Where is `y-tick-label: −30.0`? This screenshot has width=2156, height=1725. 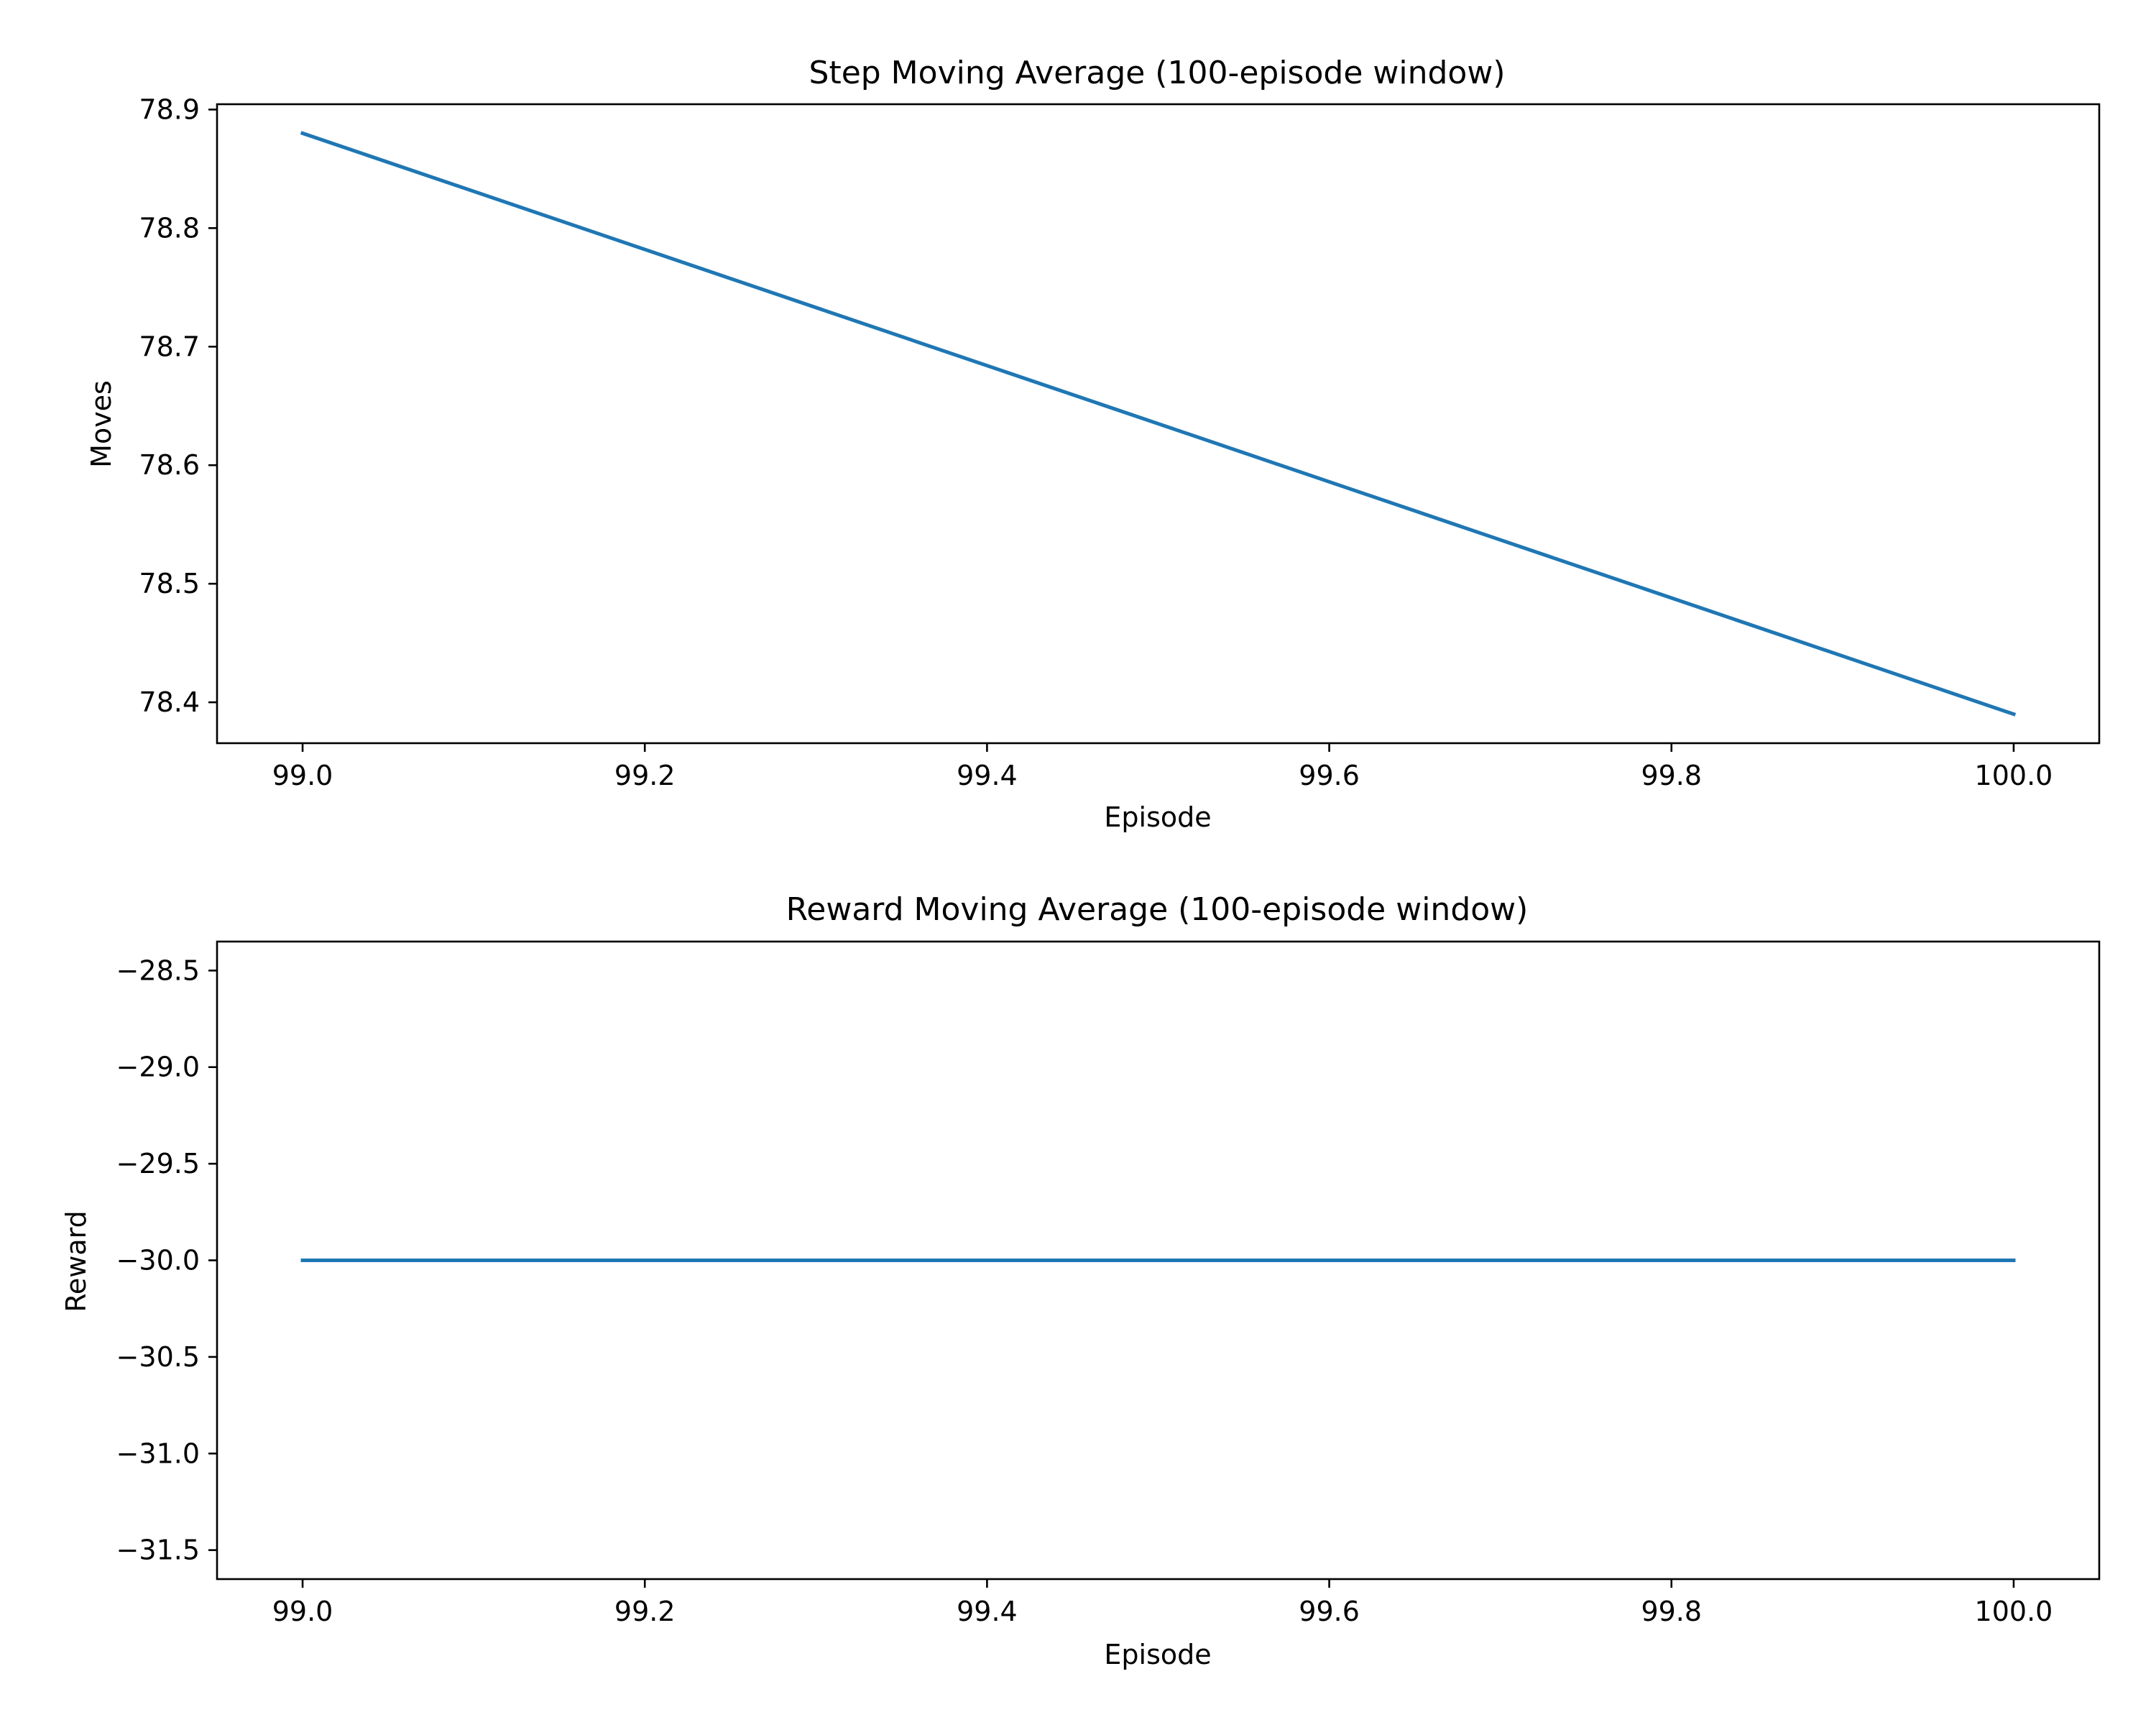
y-tick-label: −30.0 is located at coordinates (158, 1260).